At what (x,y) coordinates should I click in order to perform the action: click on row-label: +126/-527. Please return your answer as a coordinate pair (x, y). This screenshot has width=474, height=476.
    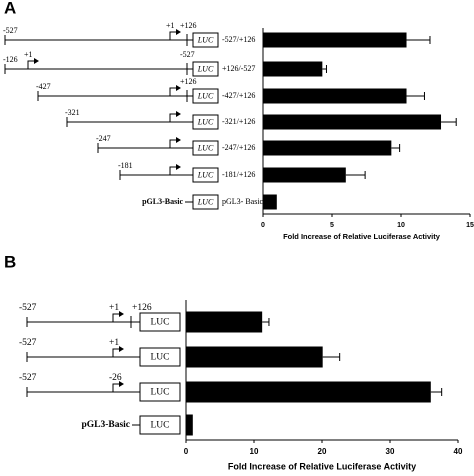
    Looking at the image, I should click on (238, 68).